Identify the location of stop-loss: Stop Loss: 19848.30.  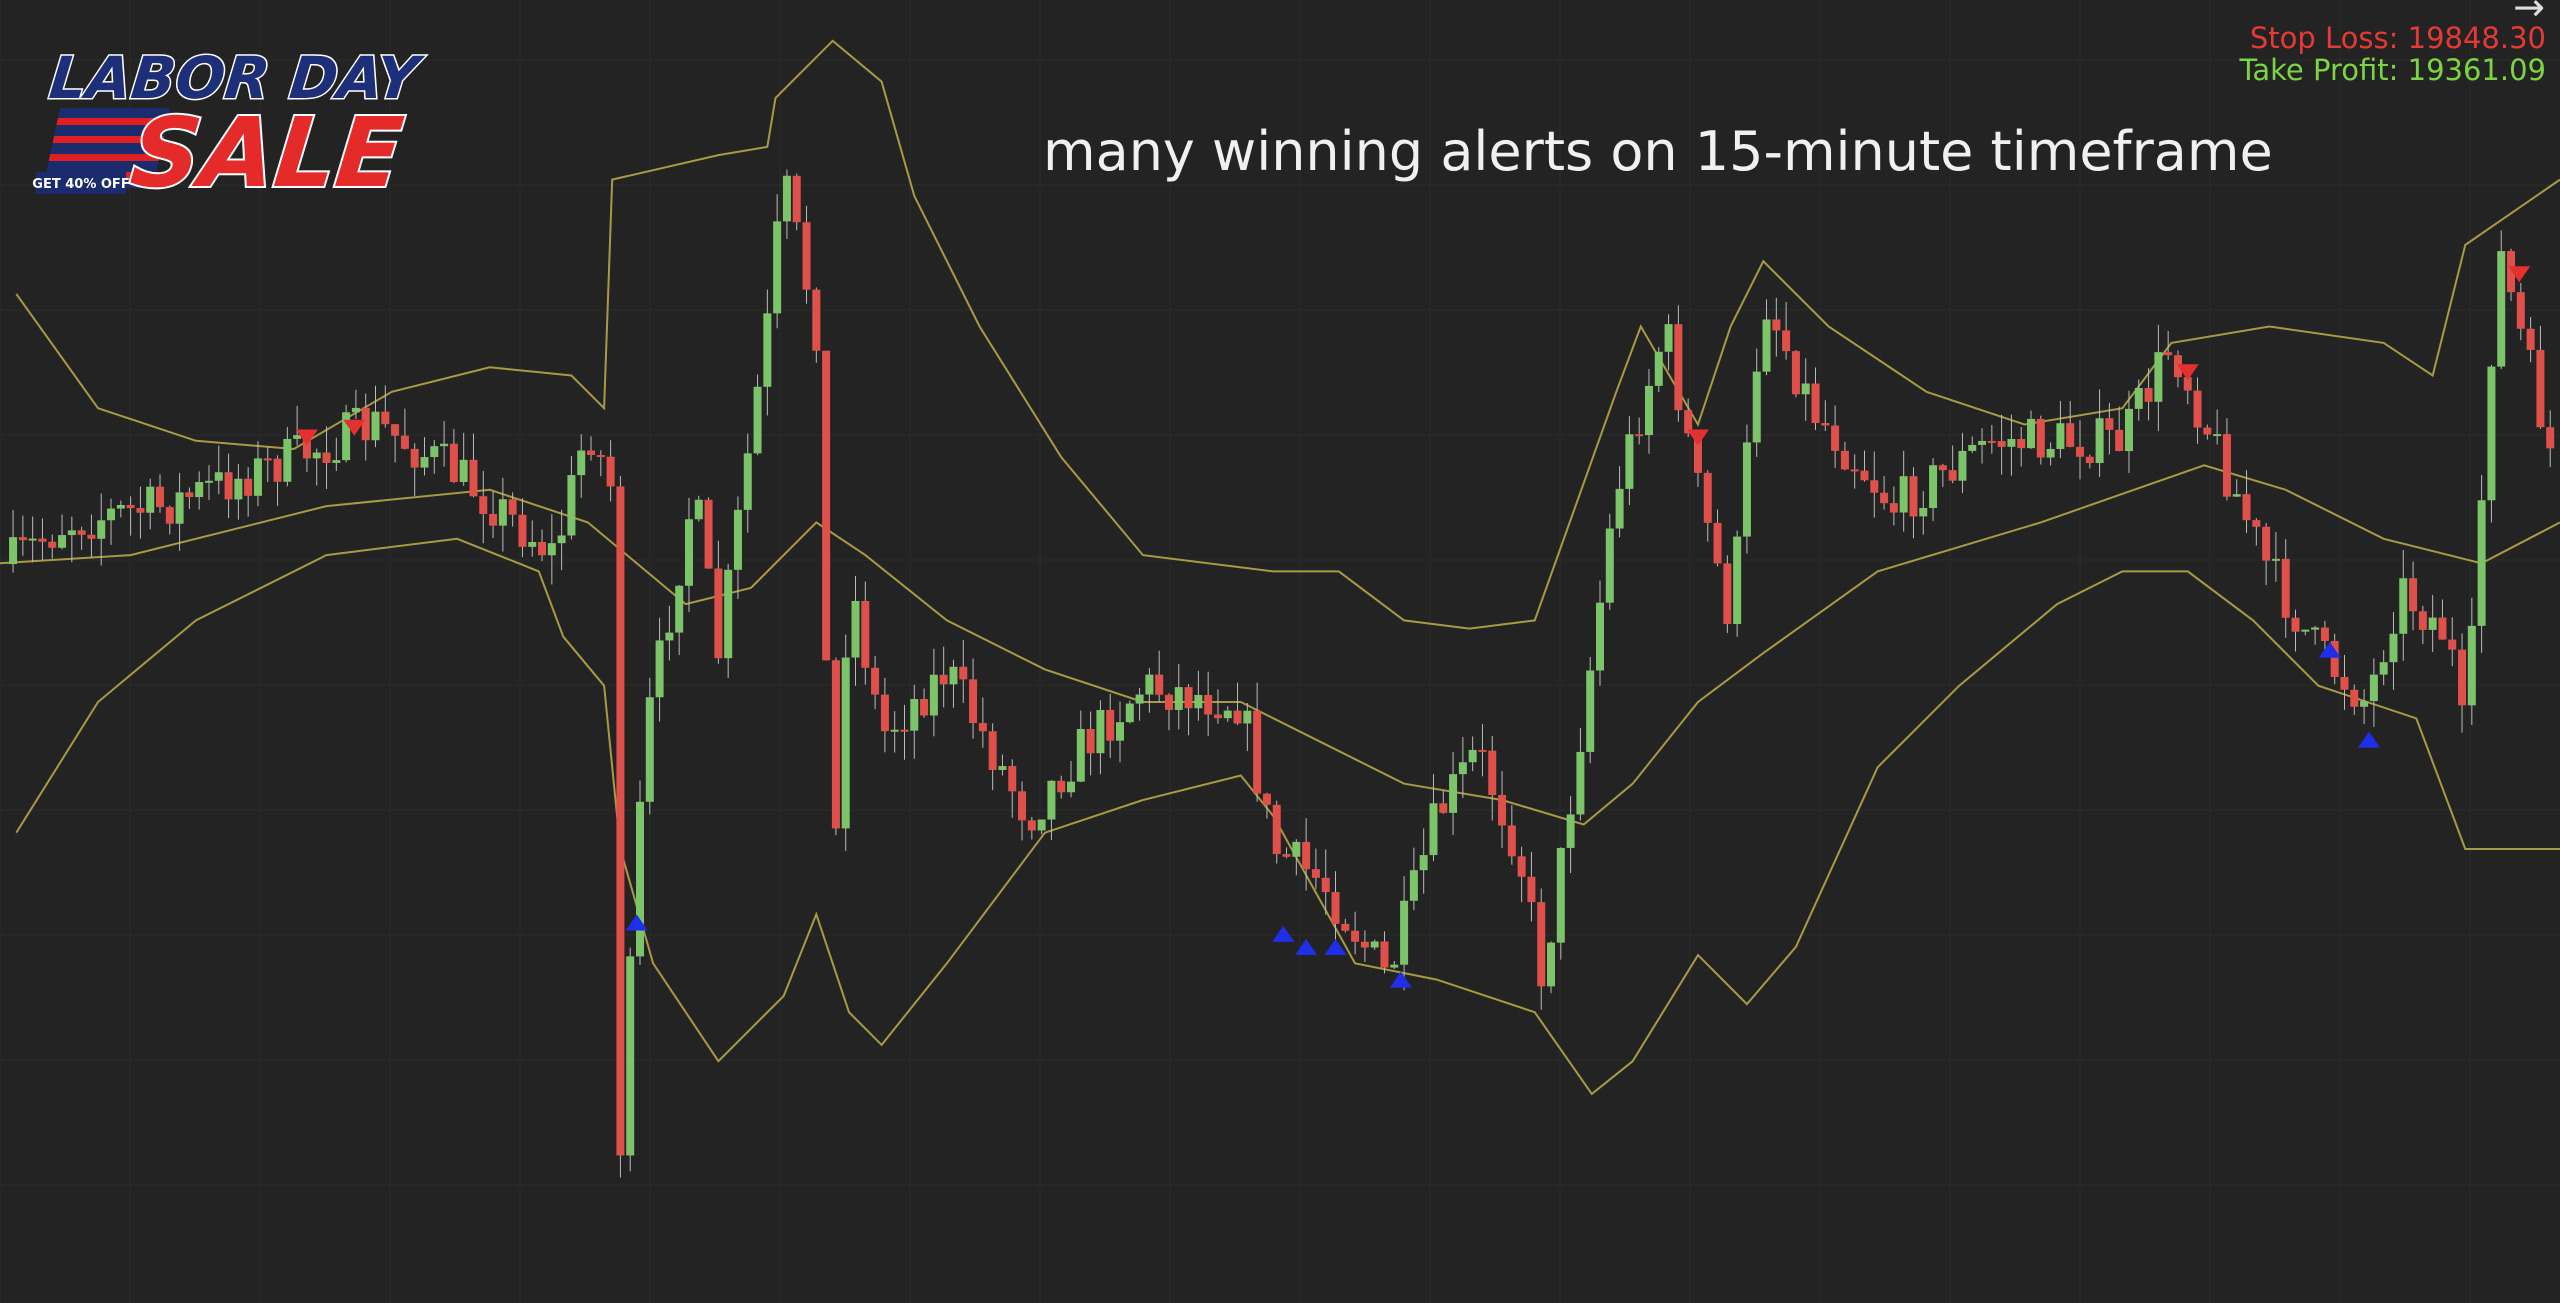
(2398, 38).